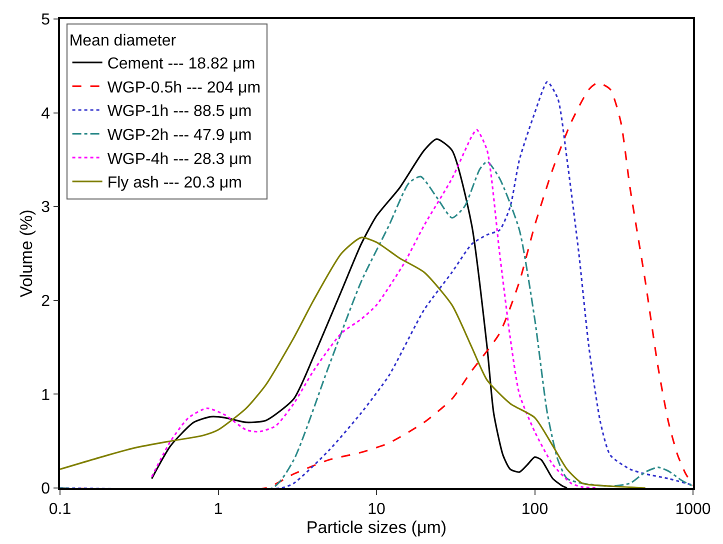  I want to click on legend-label: WGP-4h --- 28.3 μm, so click(179, 159).